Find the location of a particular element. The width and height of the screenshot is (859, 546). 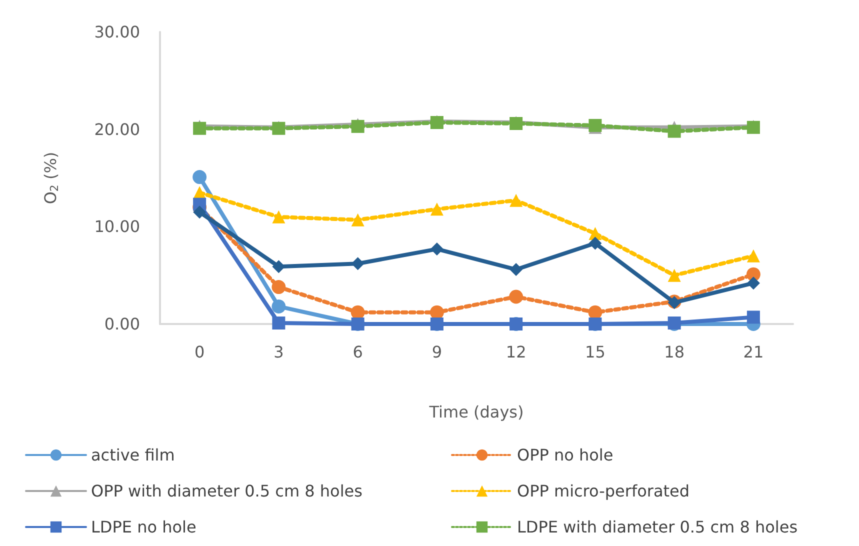

x-tick-label: 21 is located at coordinates (753, 352).